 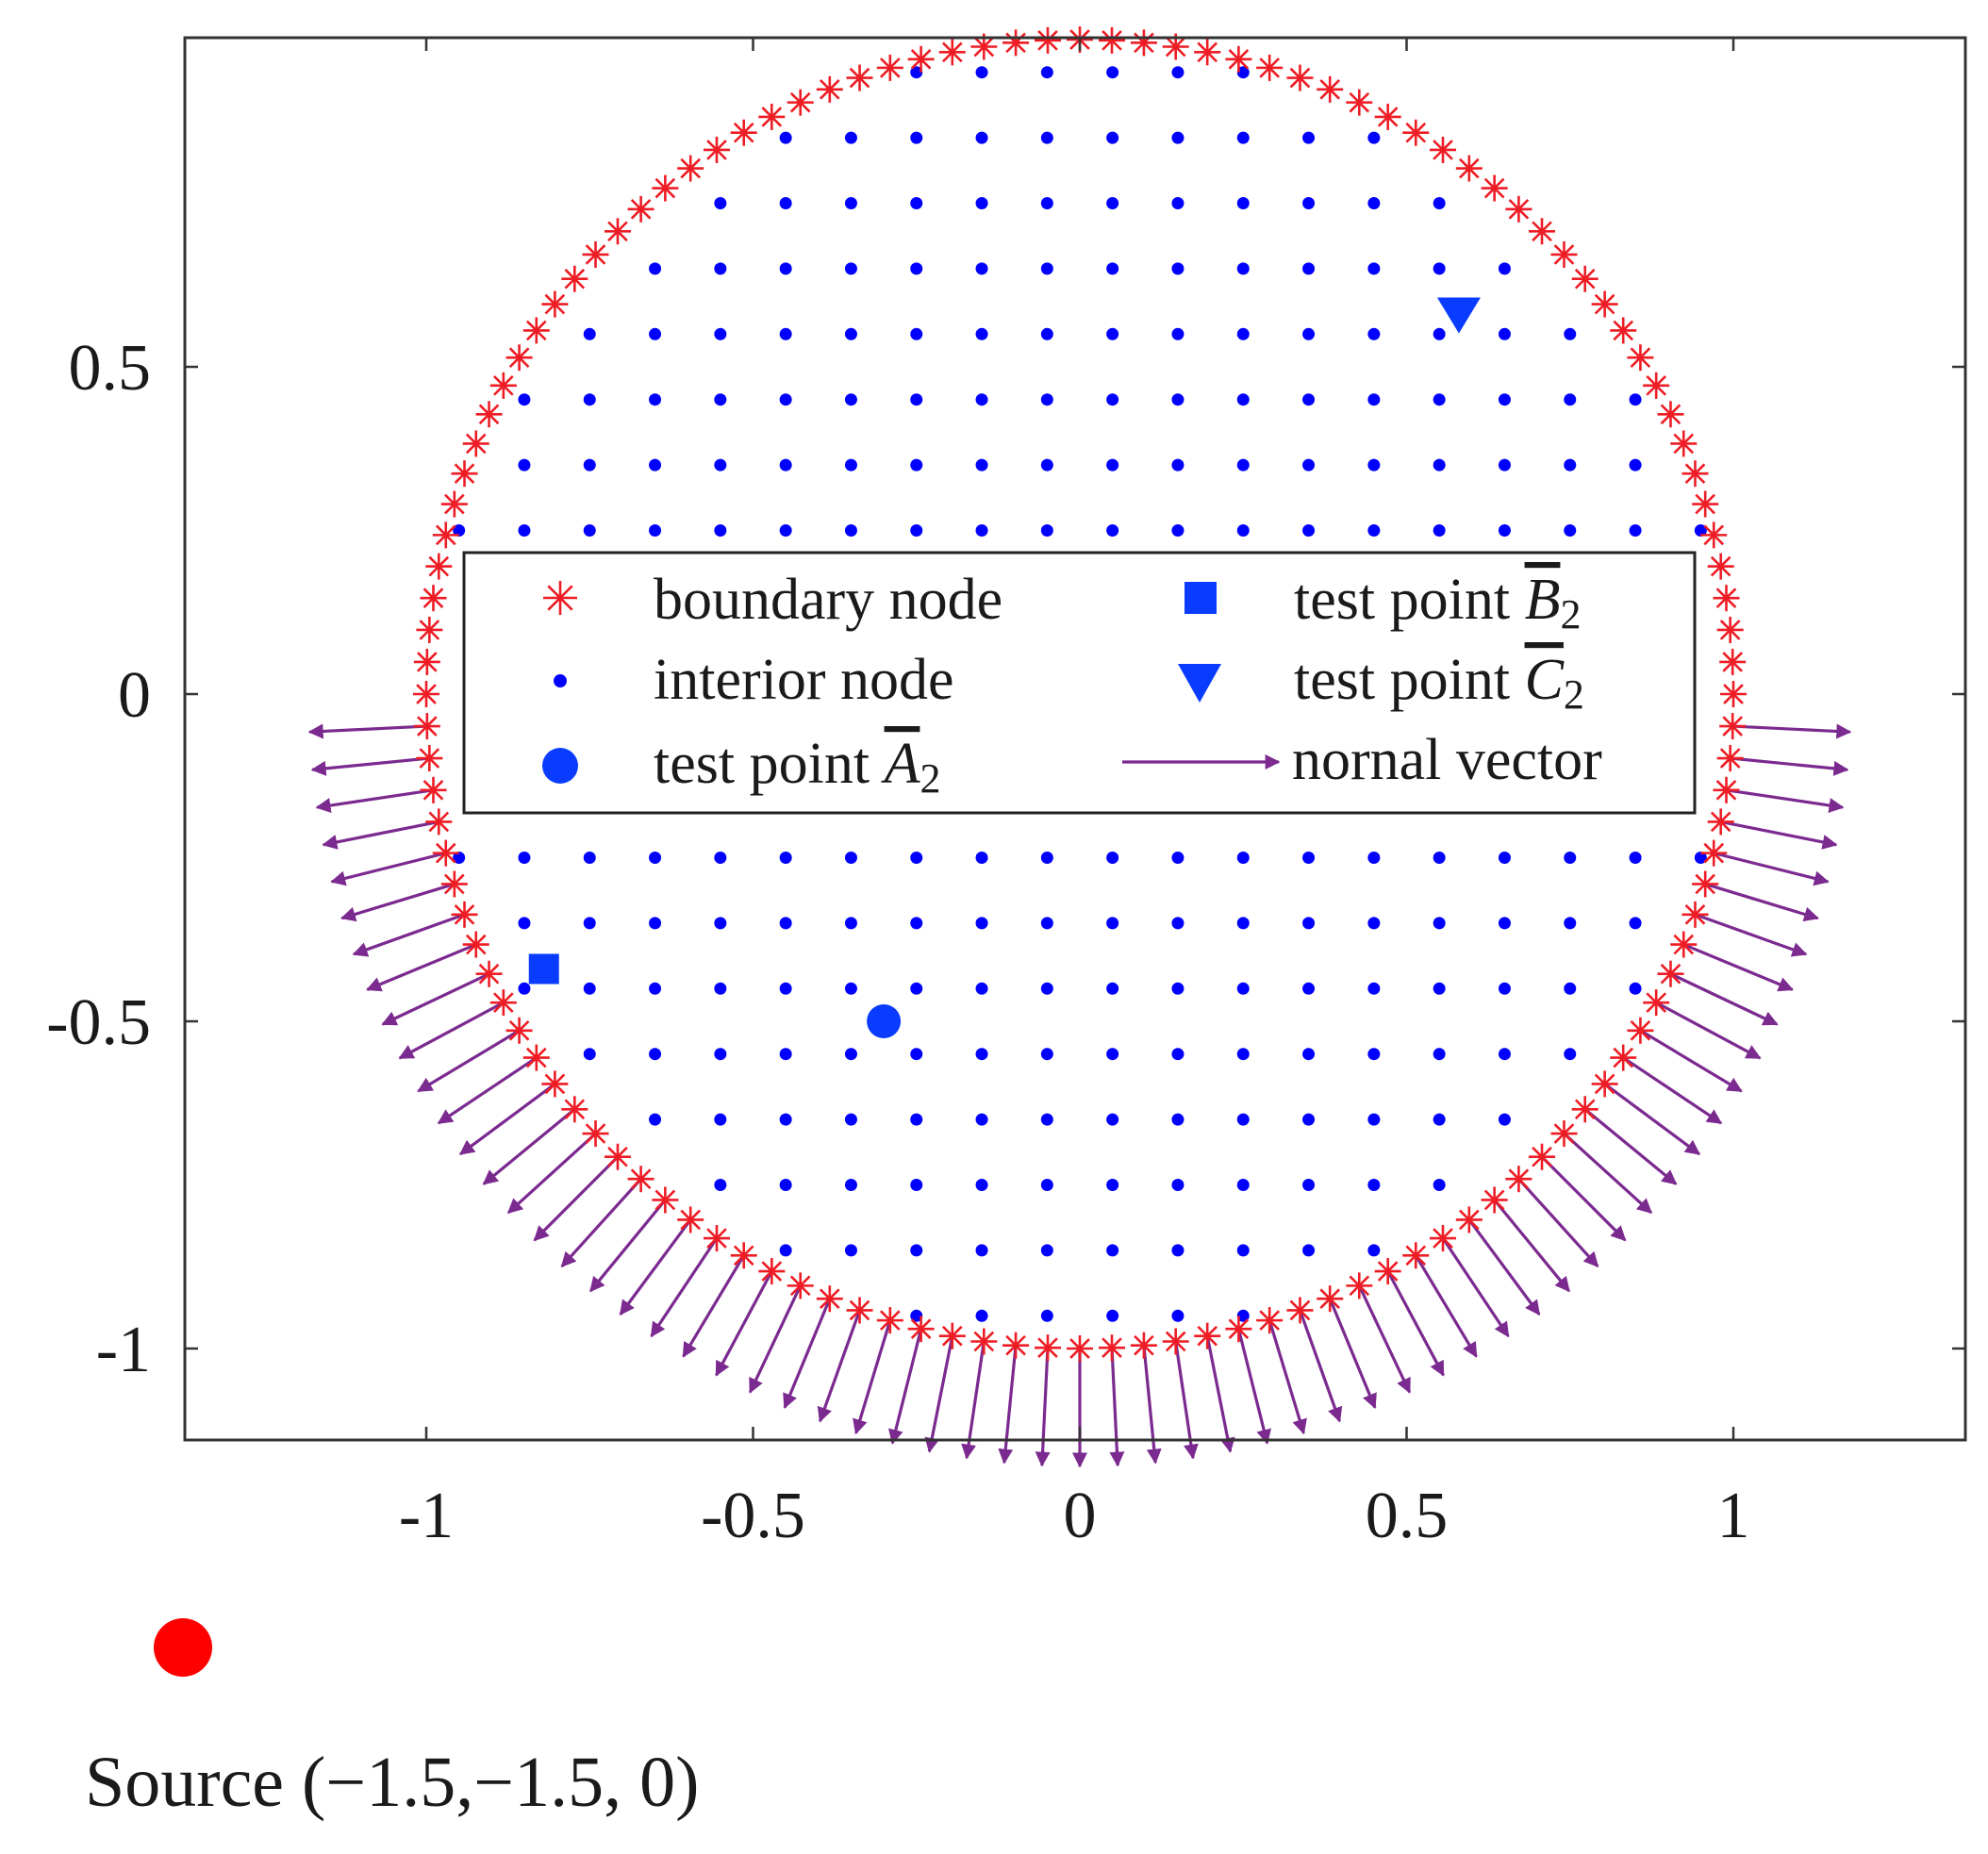 I want to click on x-tick-label: 0.5, so click(x=1407, y=1516).